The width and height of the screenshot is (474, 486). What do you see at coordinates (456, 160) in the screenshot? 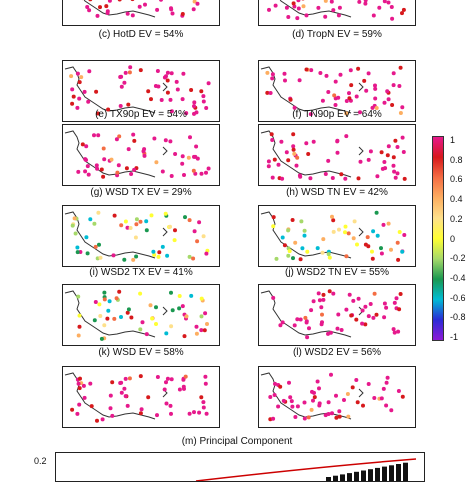
I see `colorbar-tick-label: 0.8` at bounding box center [456, 160].